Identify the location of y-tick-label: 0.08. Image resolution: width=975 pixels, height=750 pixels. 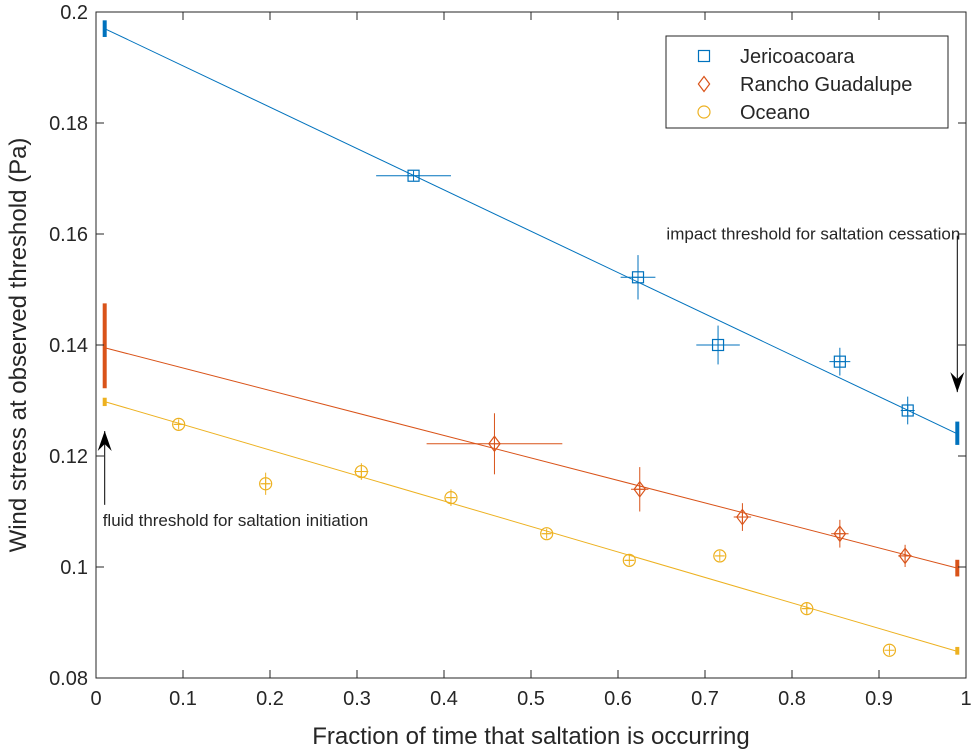
(68, 679).